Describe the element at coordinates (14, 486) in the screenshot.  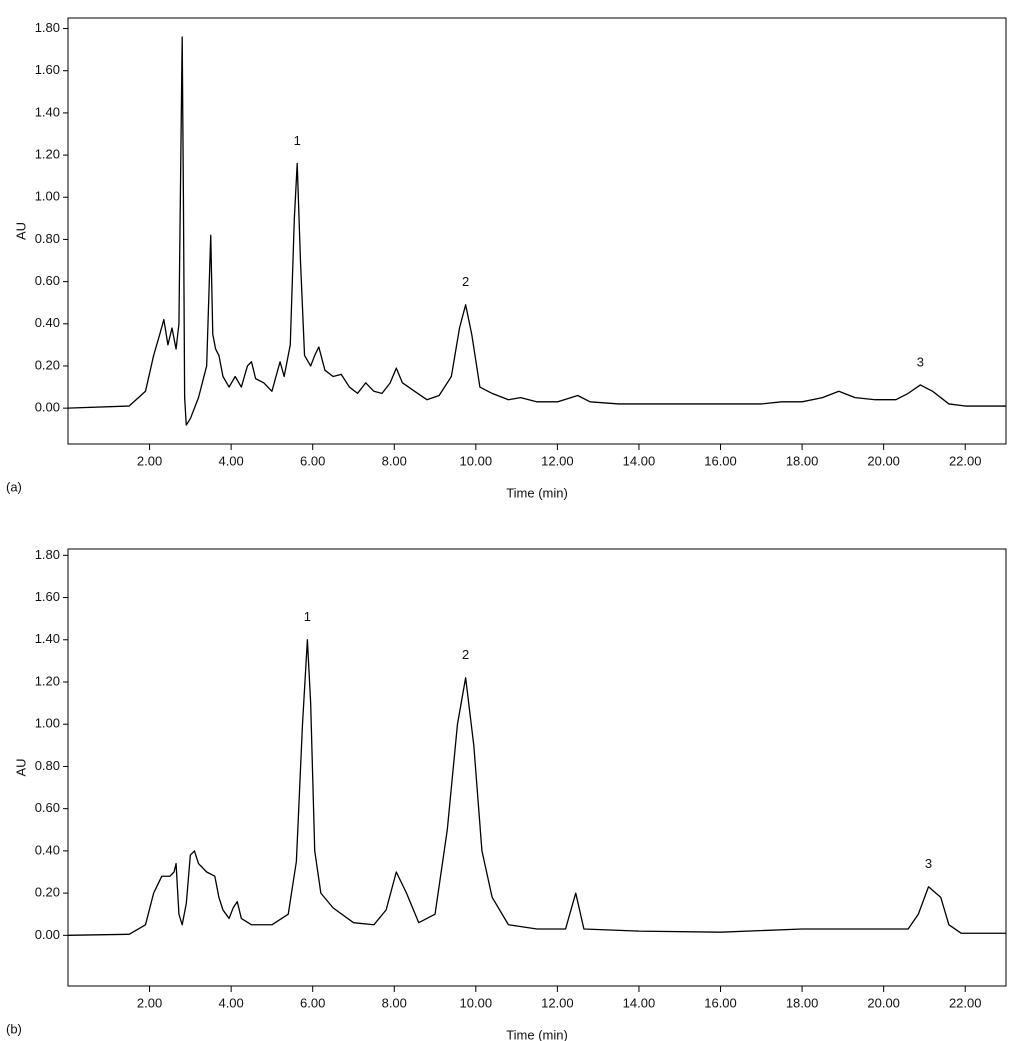
I see `panel-label: (a)` at that location.